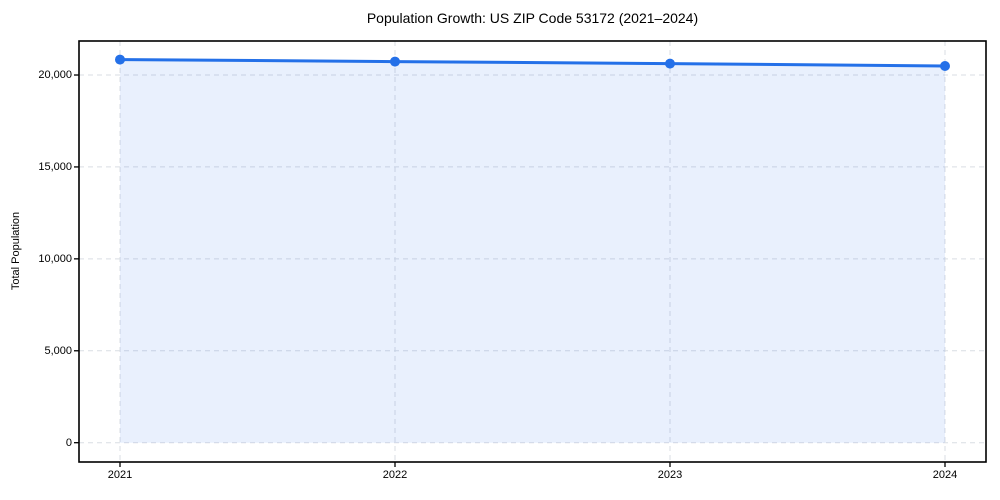 The image size is (1000, 500). I want to click on x-tick-label: 2021, so click(120, 475).